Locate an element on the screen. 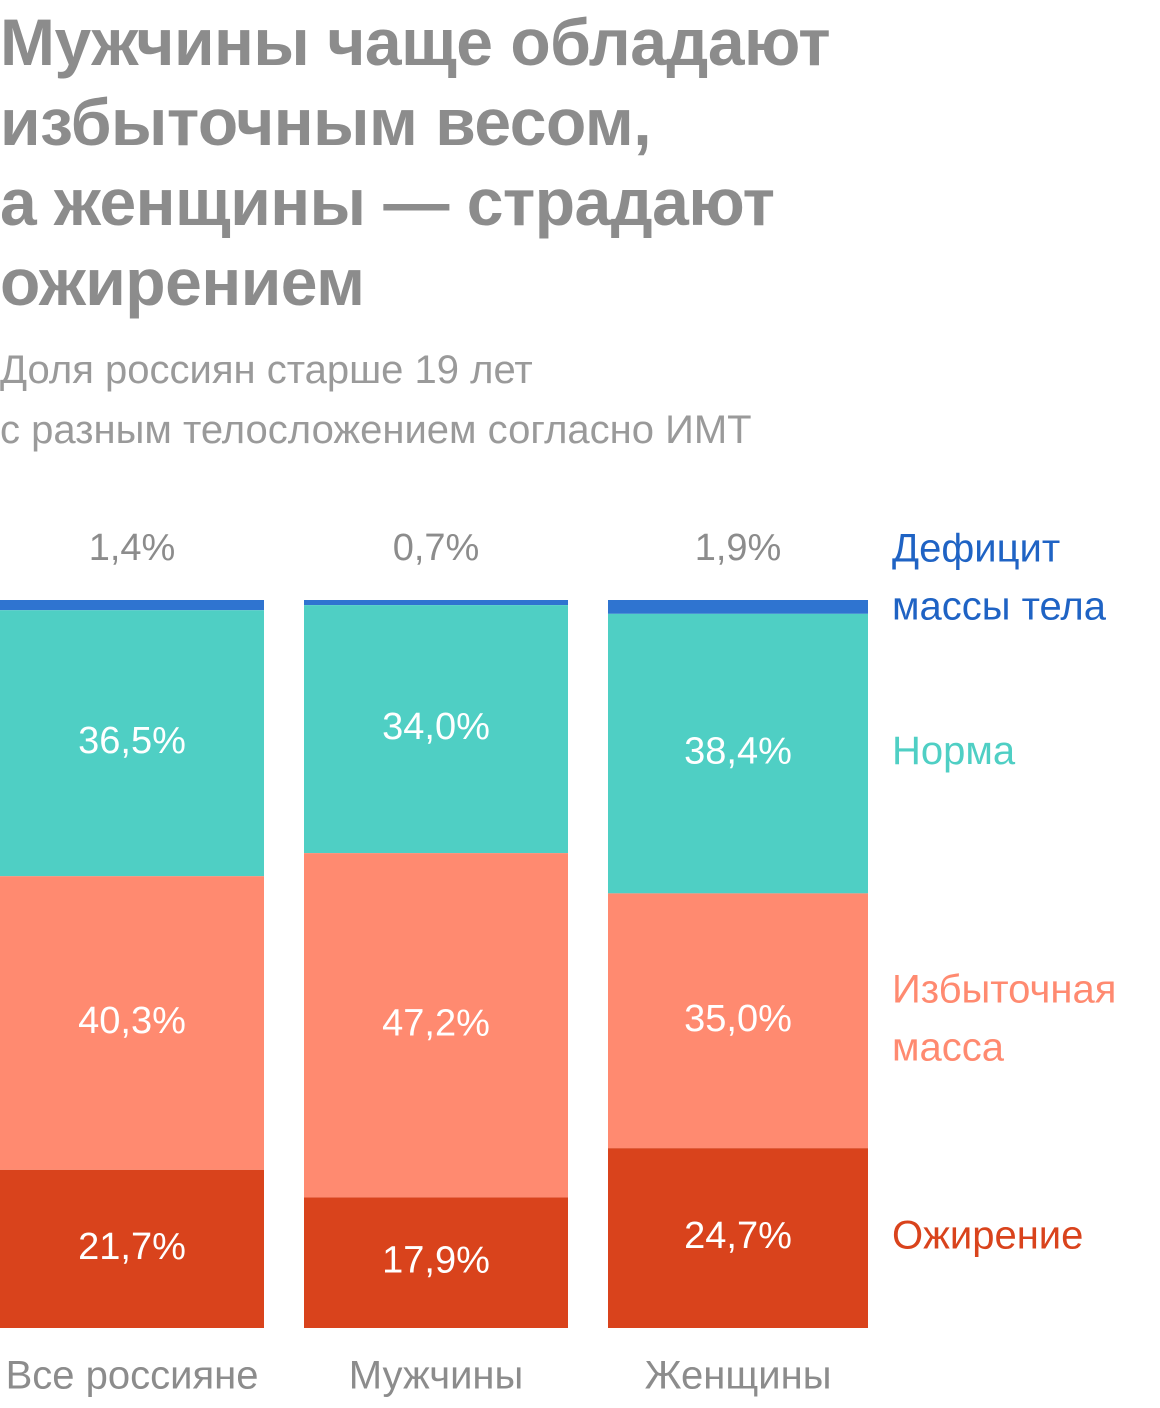 This screenshot has height=1408, width=1160. bar-value-label: 35,0% is located at coordinates (738, 1019).